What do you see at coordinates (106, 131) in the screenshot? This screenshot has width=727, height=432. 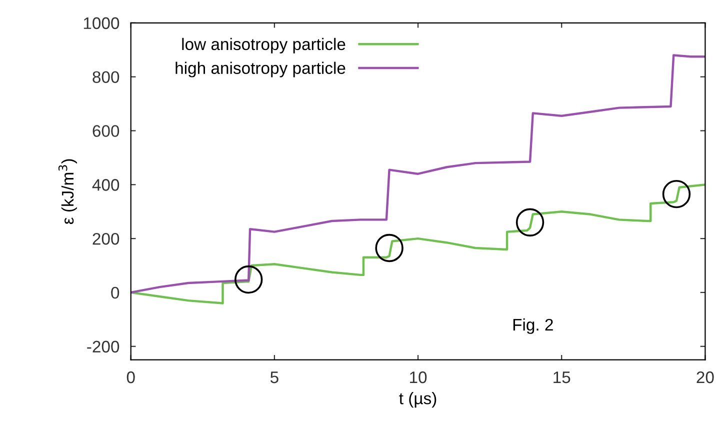 I see `y-tick-label: 600` at bounding box center [106, 131].